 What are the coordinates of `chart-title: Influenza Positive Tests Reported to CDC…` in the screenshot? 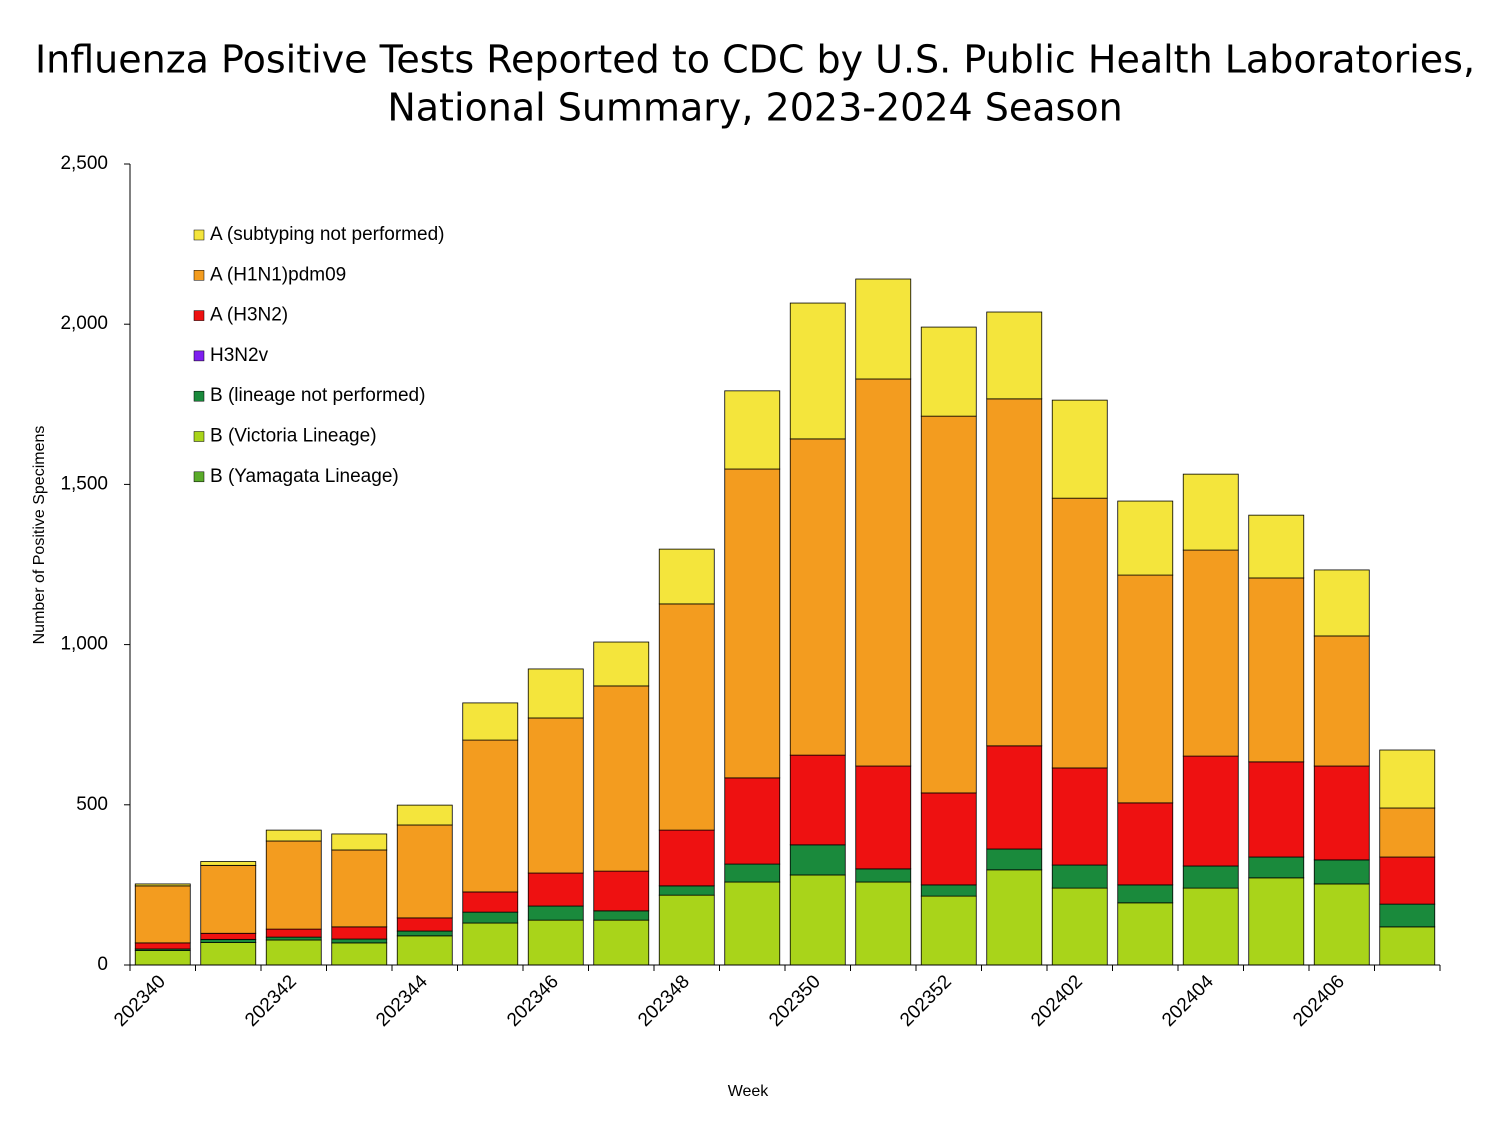 It's located at (755, 60).